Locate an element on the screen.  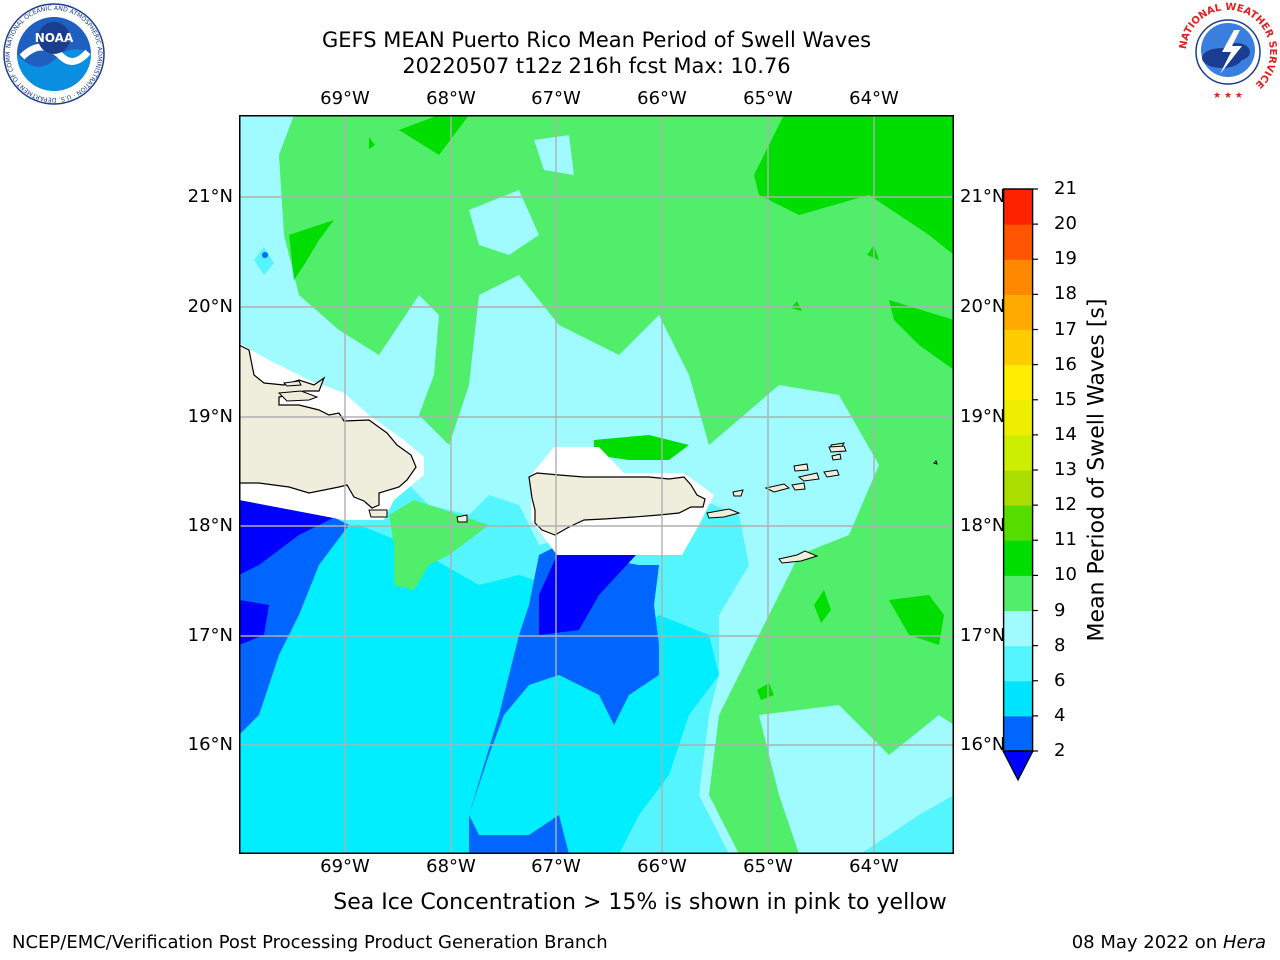
colorbar-tick-label: 4 is located at coordinates (1060, 715).